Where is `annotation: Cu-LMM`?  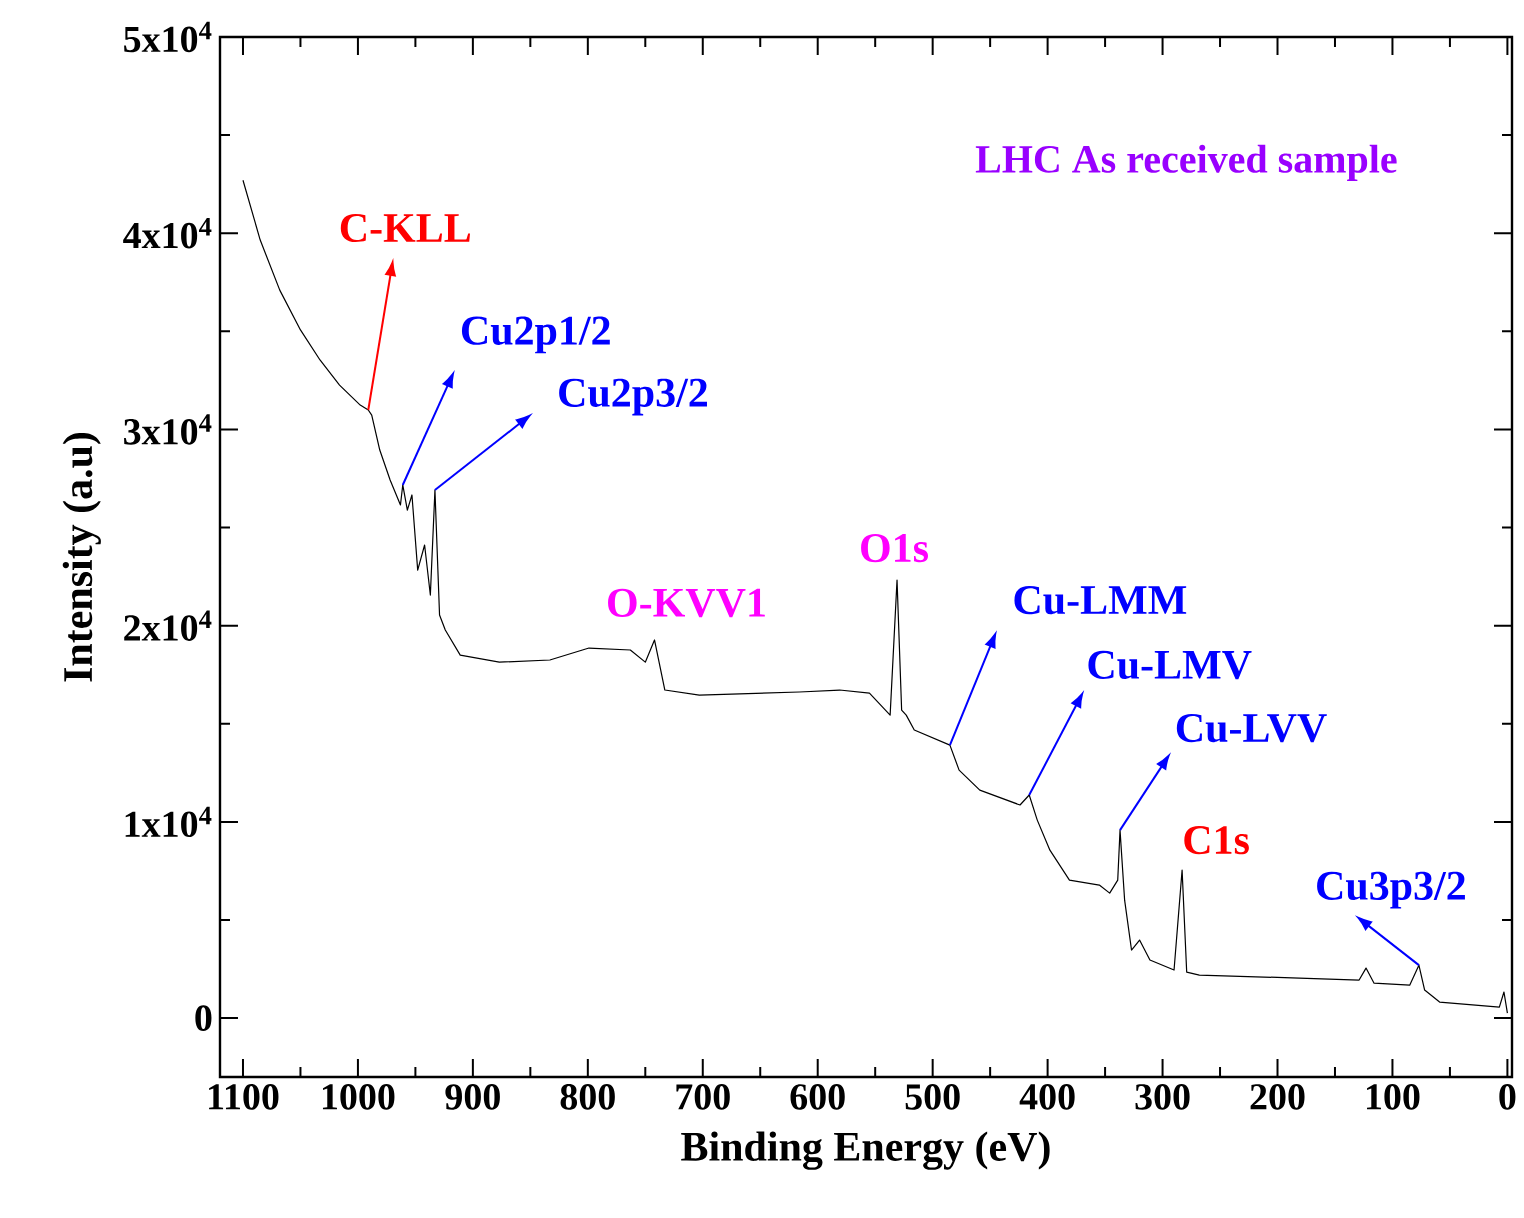 annotation: Cu-LMM is located at coordinates (1100, 600).